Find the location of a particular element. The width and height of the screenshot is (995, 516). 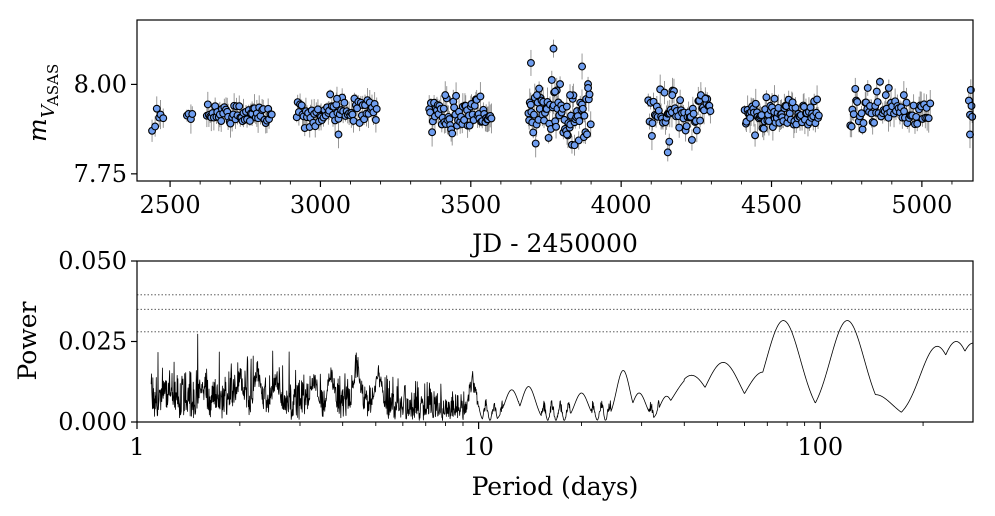

x-tick-label: 3500 is located at coordinates (470, 205).